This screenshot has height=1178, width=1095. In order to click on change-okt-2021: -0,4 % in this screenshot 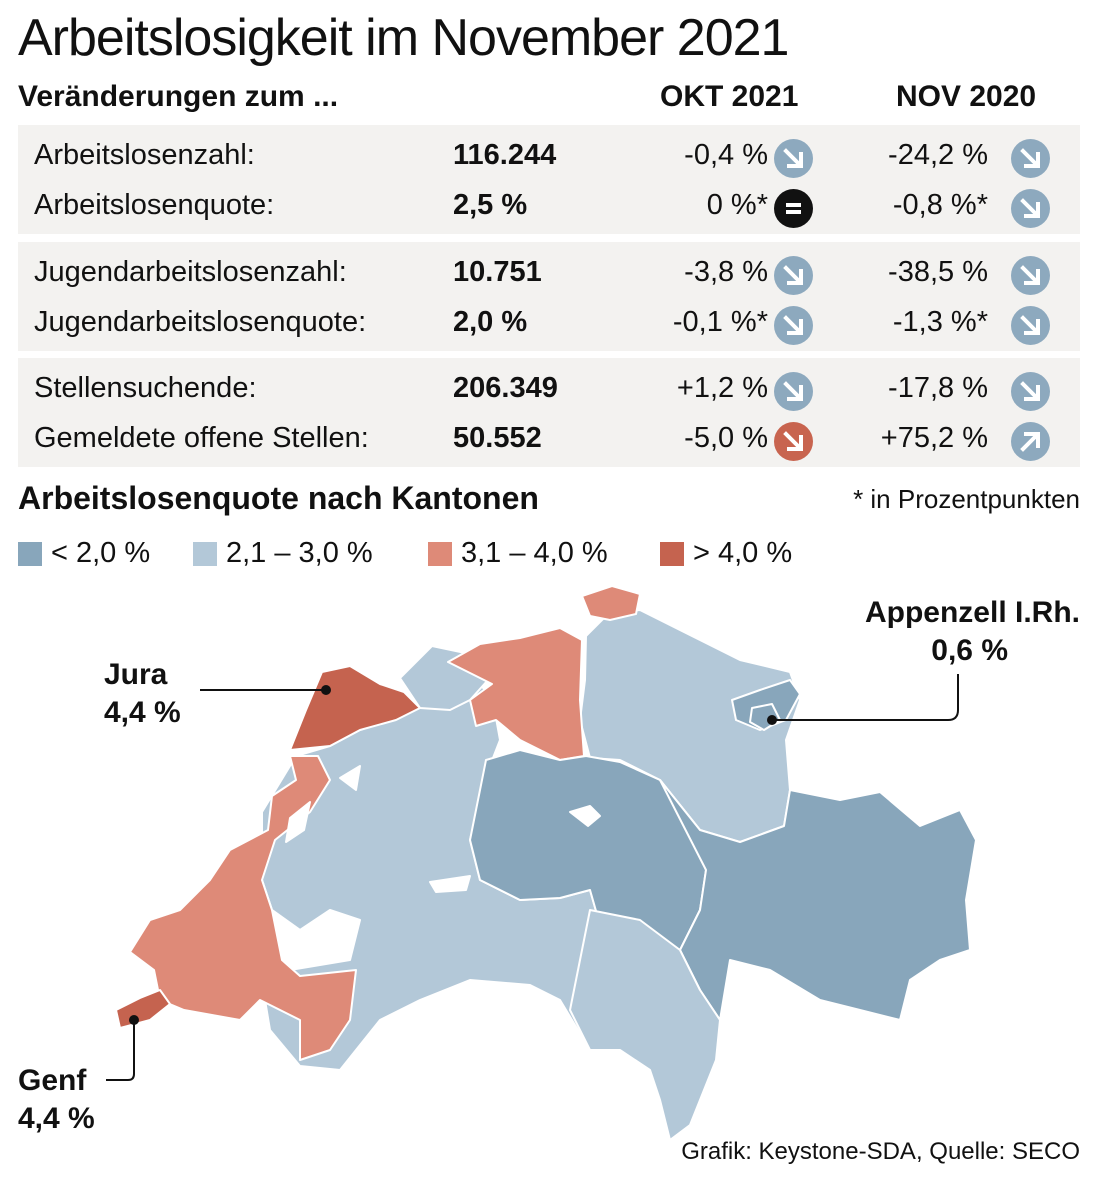, I will do `click(726, 155)`.